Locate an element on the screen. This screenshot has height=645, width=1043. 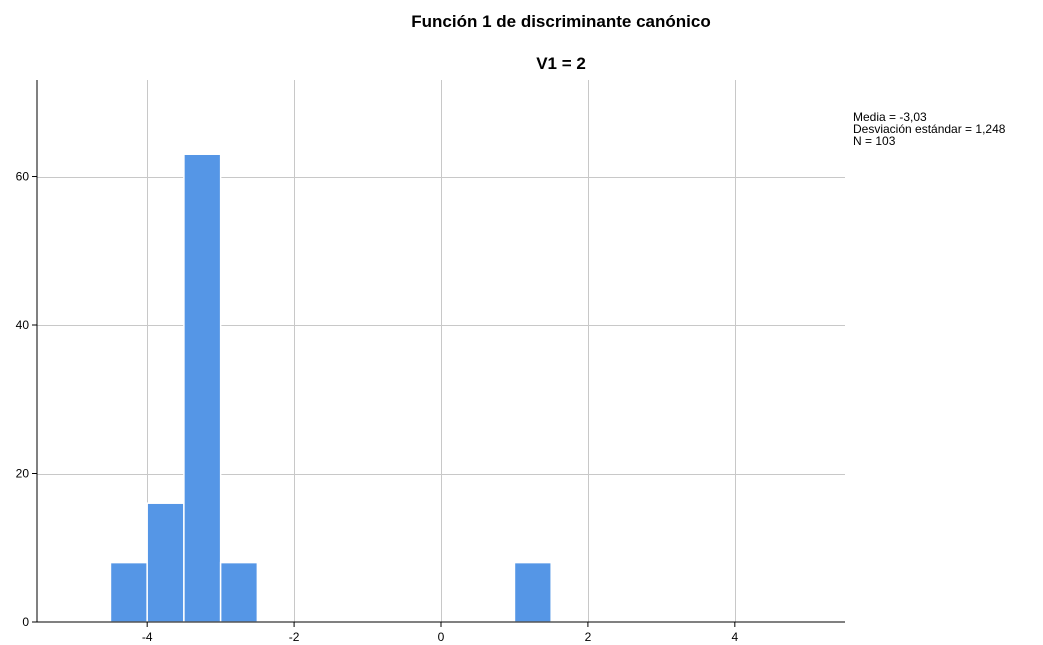
y-tick-label: 40 is located at coordinates (23, 325).